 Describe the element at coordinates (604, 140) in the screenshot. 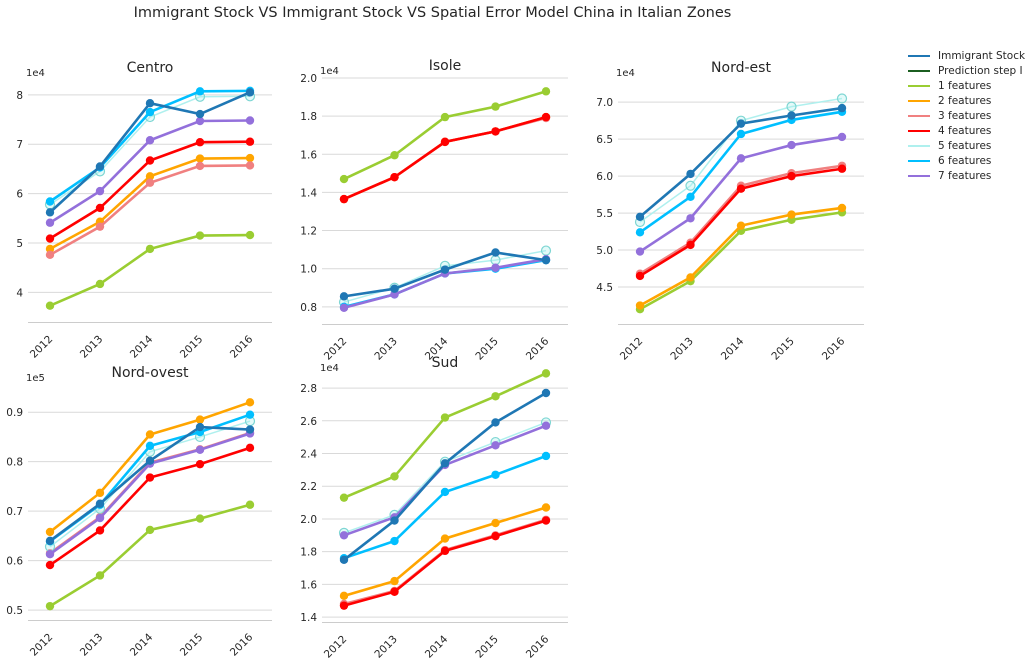

I see `y-tick-label: 6.5` at that location.